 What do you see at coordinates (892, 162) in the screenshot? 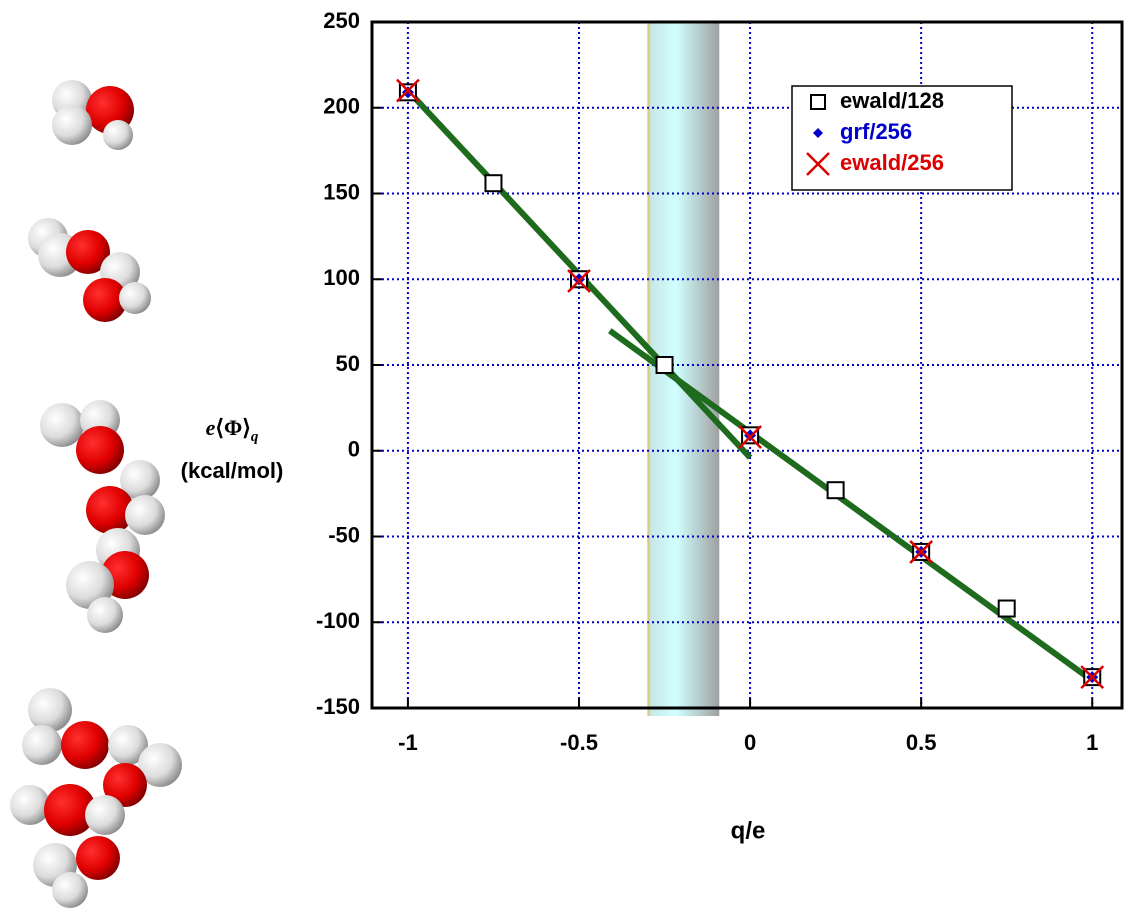
I see `legend-label: ewald/256` at bounding box center [892, 162].